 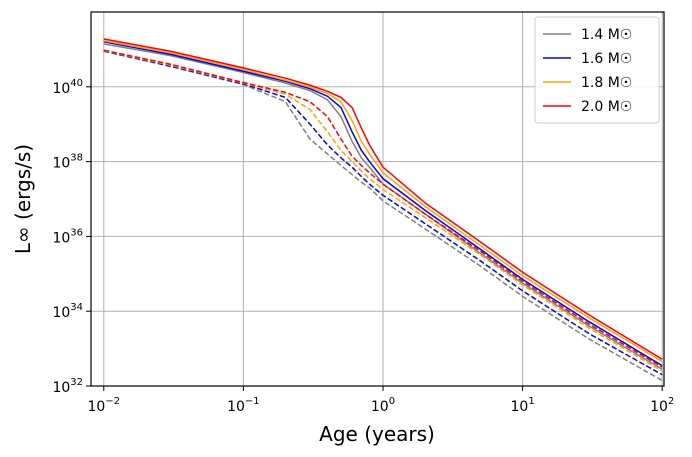 I want to click on y-tick-label-exp: 34, so click(x=76, y=307).